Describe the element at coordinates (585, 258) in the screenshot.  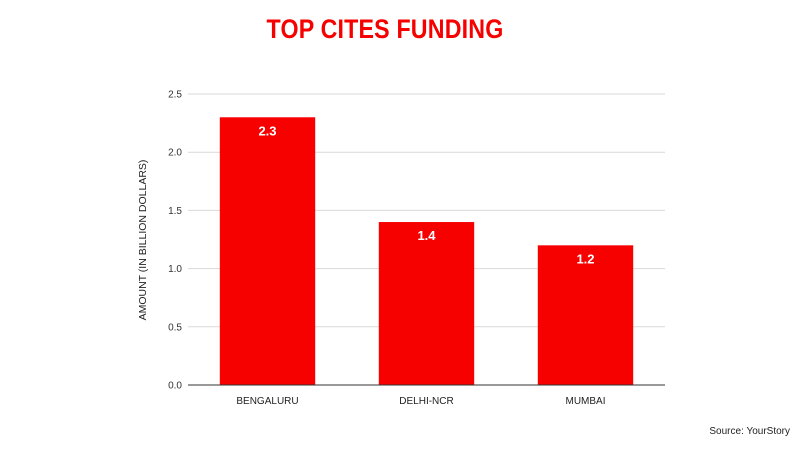
I see `data-label: 1.2` at that location.